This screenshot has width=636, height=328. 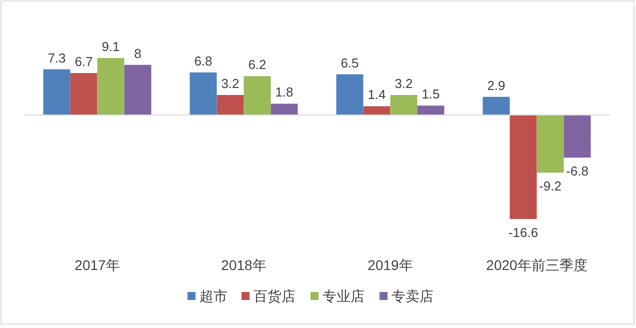 I want to click on data-label: 9.1, so click(x=111, y=46).